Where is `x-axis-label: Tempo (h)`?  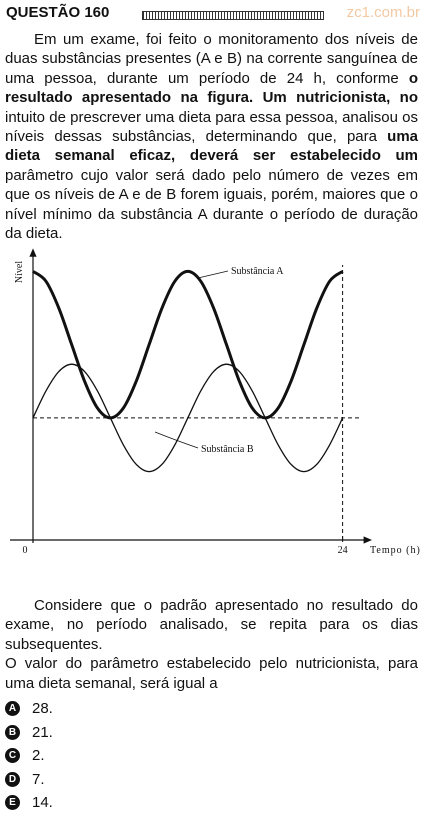 x-axis-label: Tempo (h) is located at coordinates (395, 550).